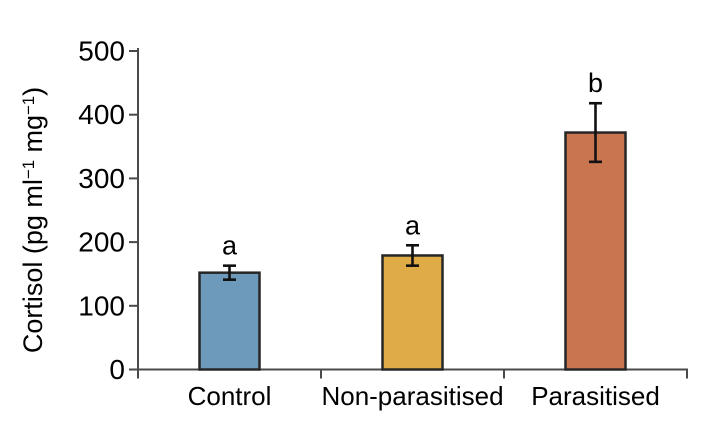 Image resolution: width=720 pixels, height=434 pixels. What do you see at coordinates (101, 305) in the screenshot?
I see `y-tick-label-100: 100` at bounding box center [101, 305].